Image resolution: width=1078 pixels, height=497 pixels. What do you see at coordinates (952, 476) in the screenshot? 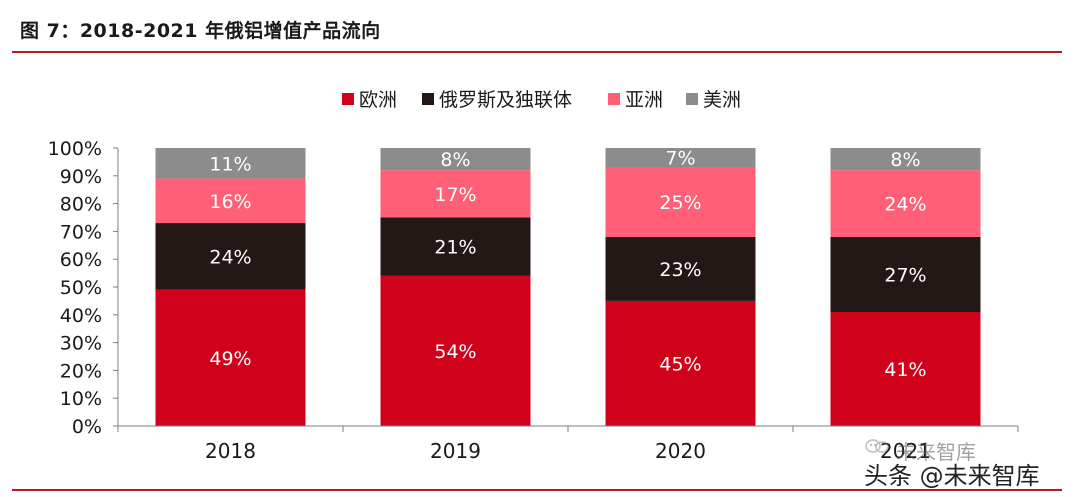
I see `watermark-handle: 头条 @未来智库` at bounding box center [952, 476].